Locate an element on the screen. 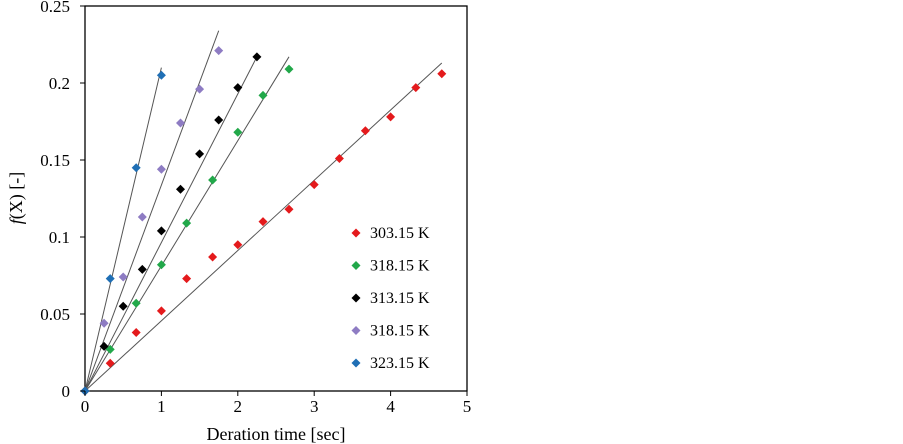 Image resolution: width=903 pixels, height=444 pixels. legend-label: 313.15 K is located at coordinates (400, 298).